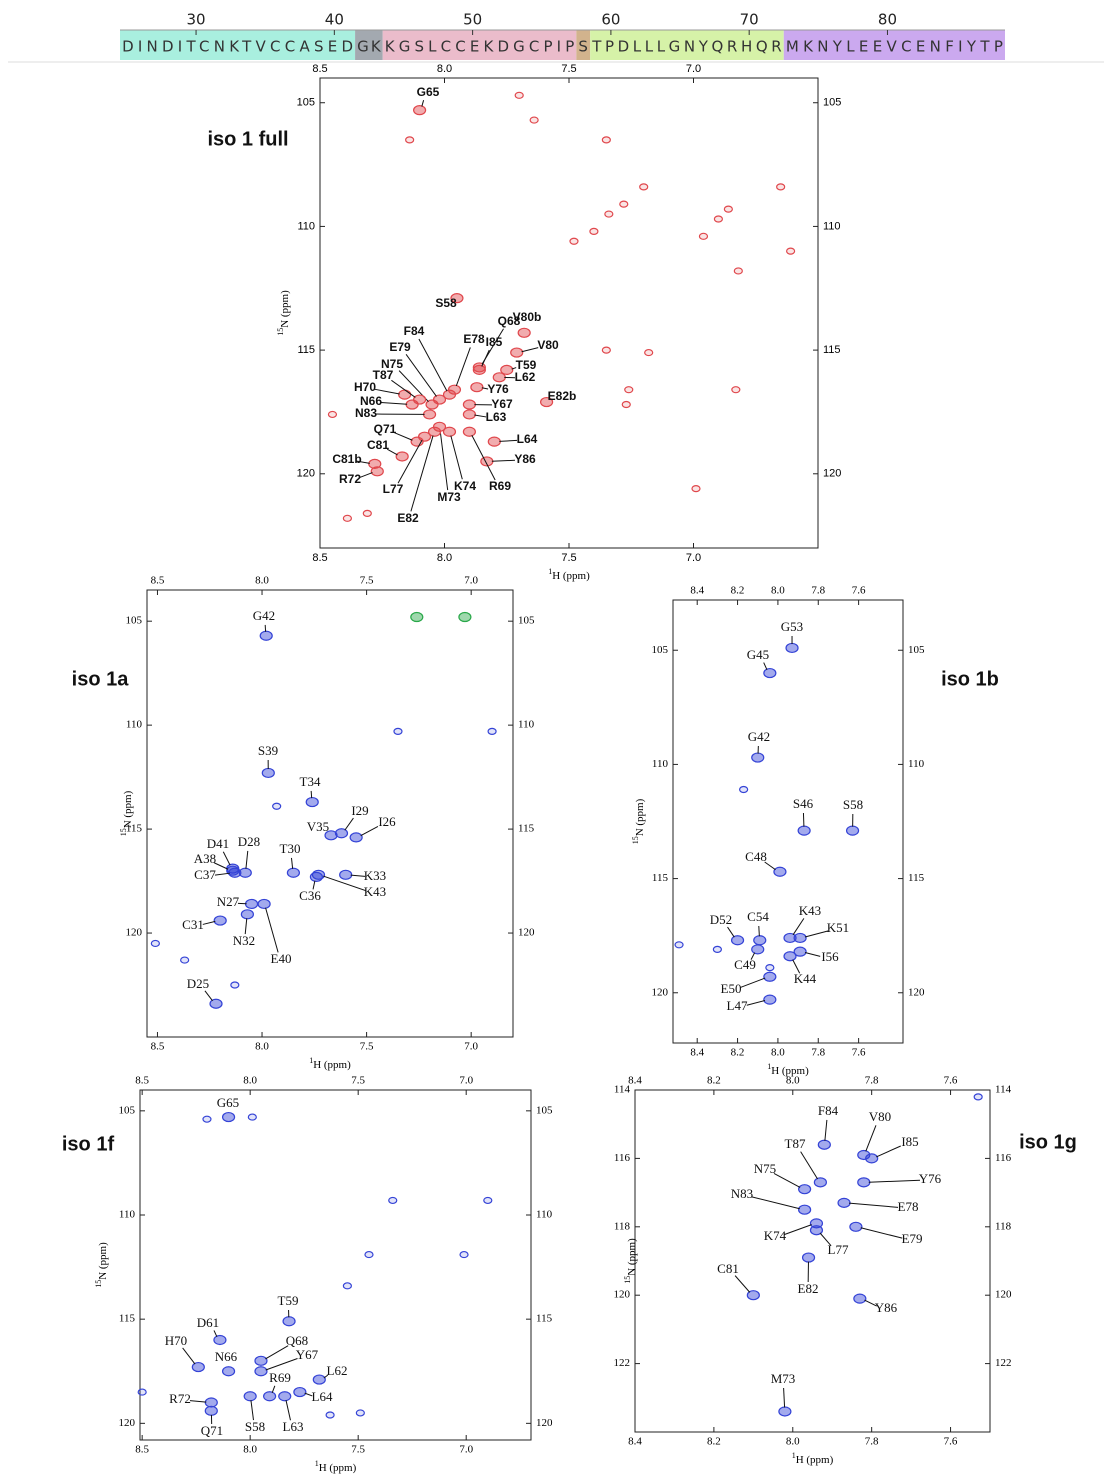  What do you see at coordinates (471, 581) in the screenshot?
I see `x-tick-label: 7.0` at bounding box center [471, 581].